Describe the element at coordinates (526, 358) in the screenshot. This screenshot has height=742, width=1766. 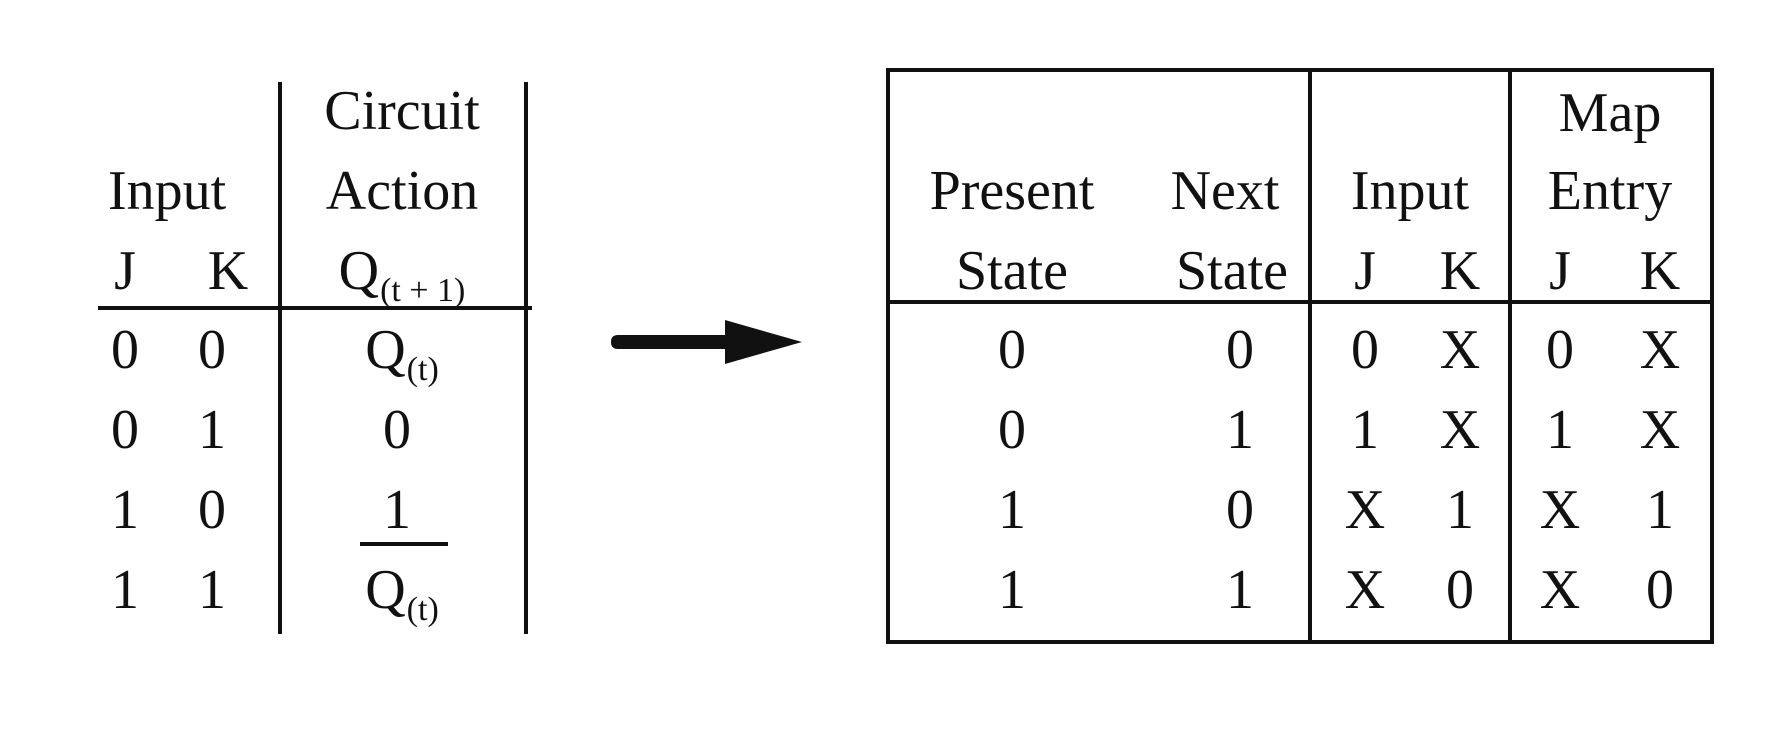
I see `table-right-border` at that location.